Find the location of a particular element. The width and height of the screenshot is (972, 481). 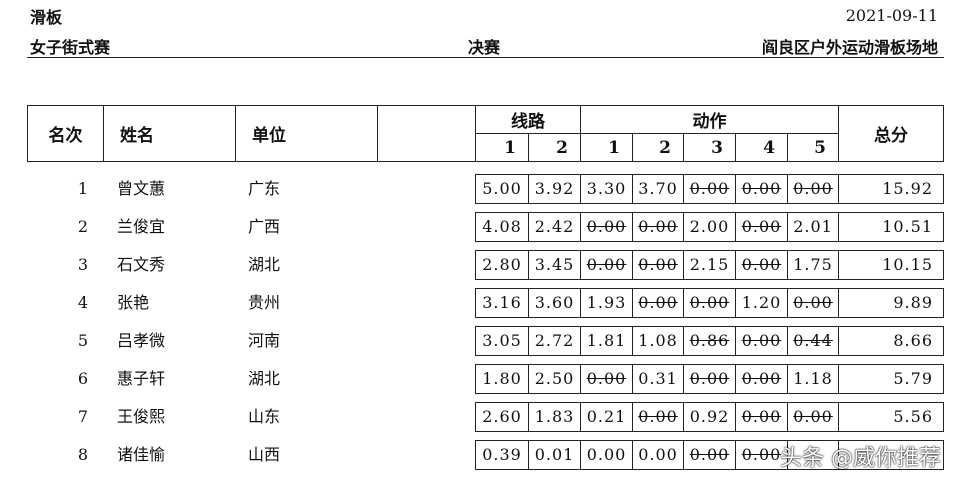

name-cell: 惠子轩 is located at coordinates (141, 378).